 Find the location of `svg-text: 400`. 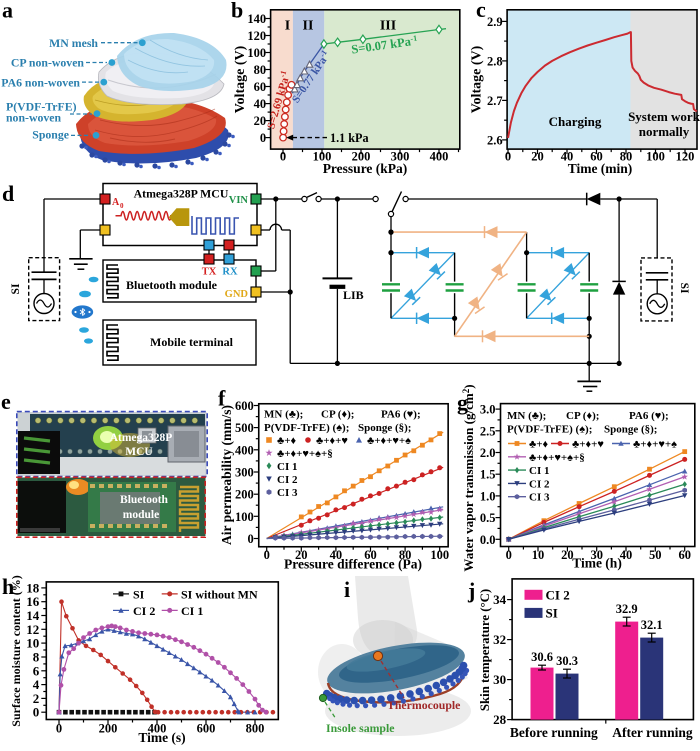

svg-text: 400 is located at coordinates (157, 729).